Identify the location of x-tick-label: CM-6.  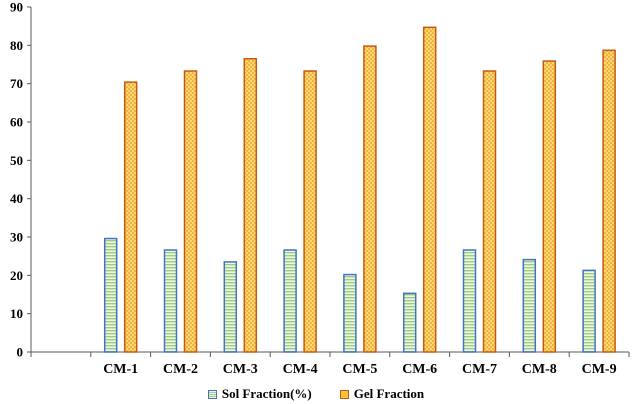
(419, 369).